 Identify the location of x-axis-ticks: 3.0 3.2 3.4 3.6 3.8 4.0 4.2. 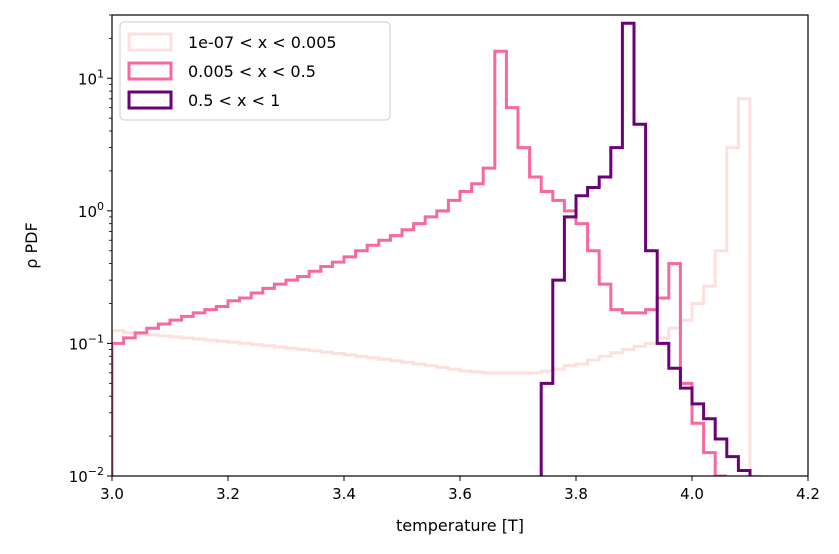
(460, 489).